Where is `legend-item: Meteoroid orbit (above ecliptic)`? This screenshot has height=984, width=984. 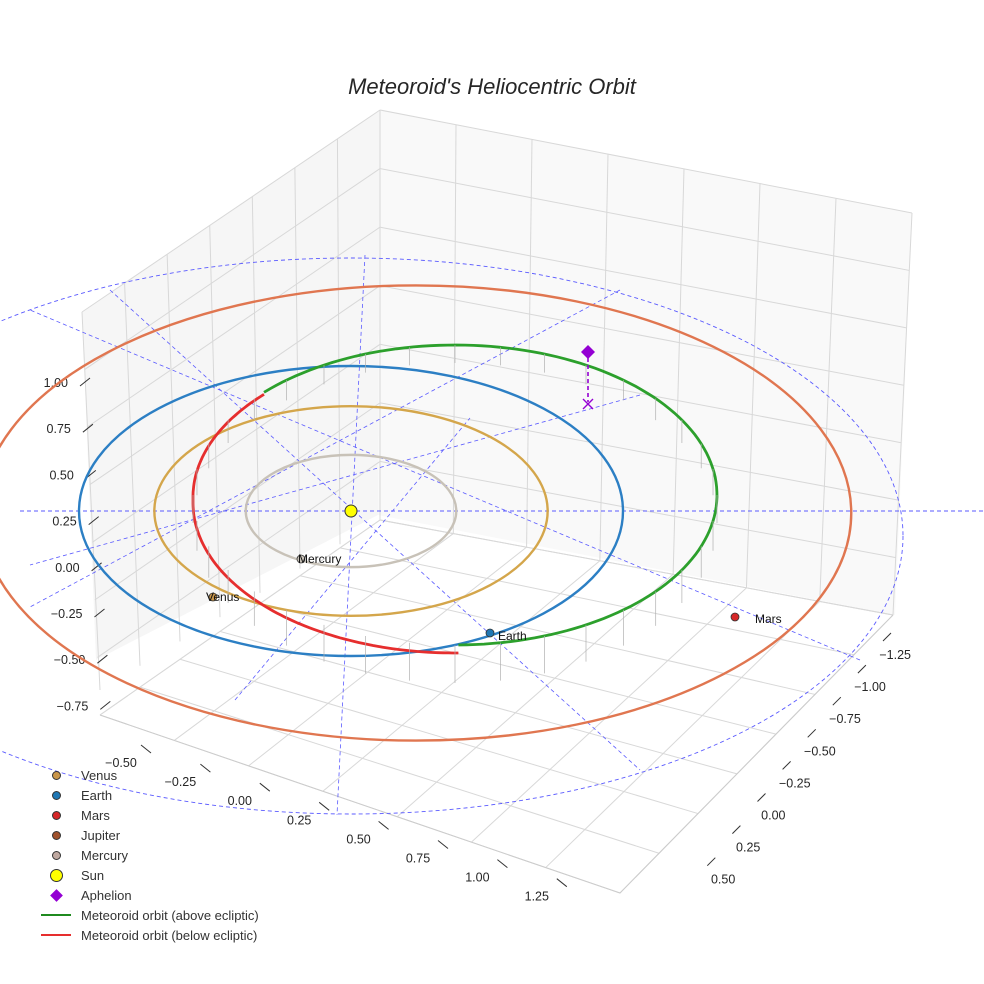 legend-item: Meteoroid orbit (above ecliptic) is located at coordinates (149, 915).